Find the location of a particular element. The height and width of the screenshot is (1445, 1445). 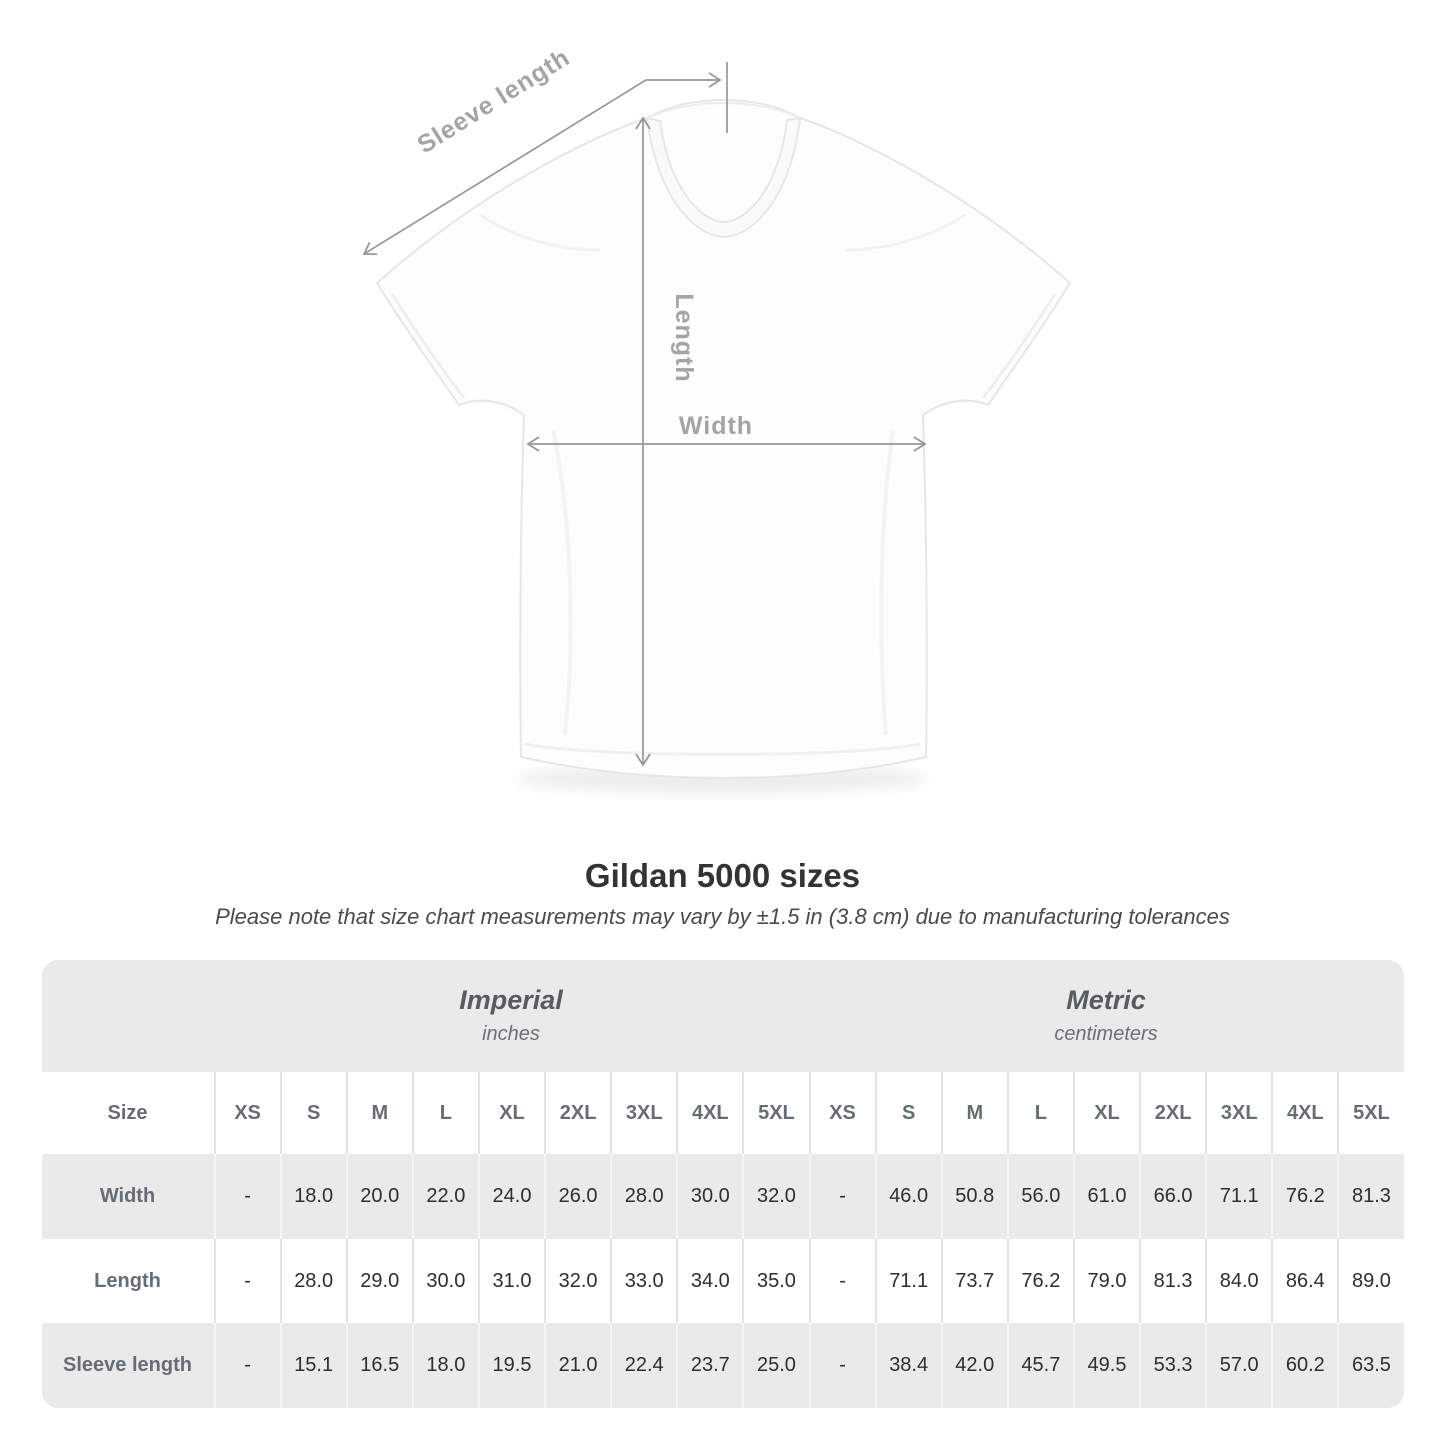

size-header-metric-3xl: 3XL is located at coordinates (1238, 1113).